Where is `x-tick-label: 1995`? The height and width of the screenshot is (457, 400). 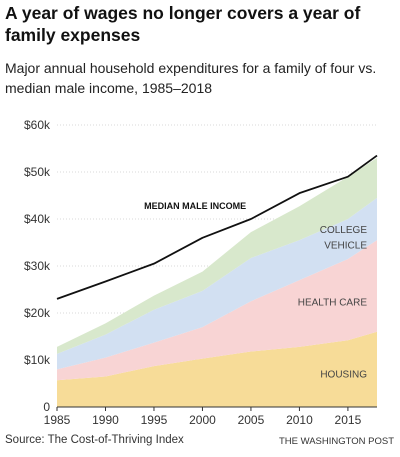 x-tick-label: 1995 is located at coordinates (154, 420).